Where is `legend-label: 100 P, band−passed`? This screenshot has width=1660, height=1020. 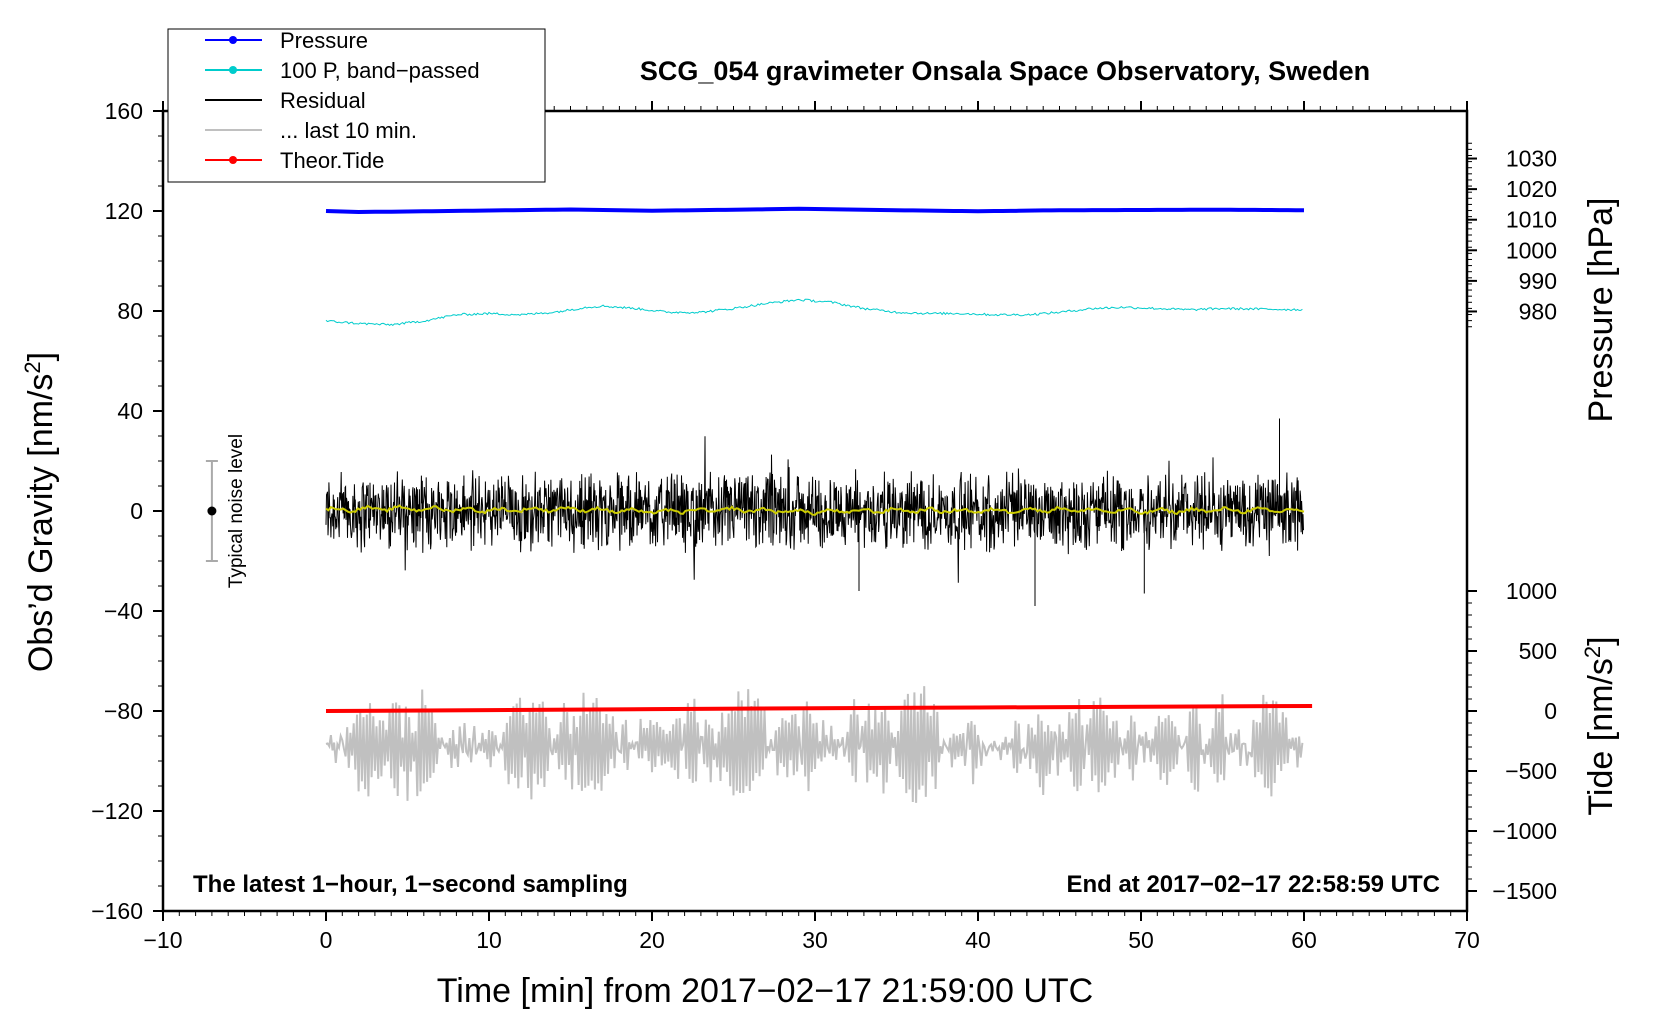 legend-label: 100 P, band−passed is located at coordinates (380, 70).